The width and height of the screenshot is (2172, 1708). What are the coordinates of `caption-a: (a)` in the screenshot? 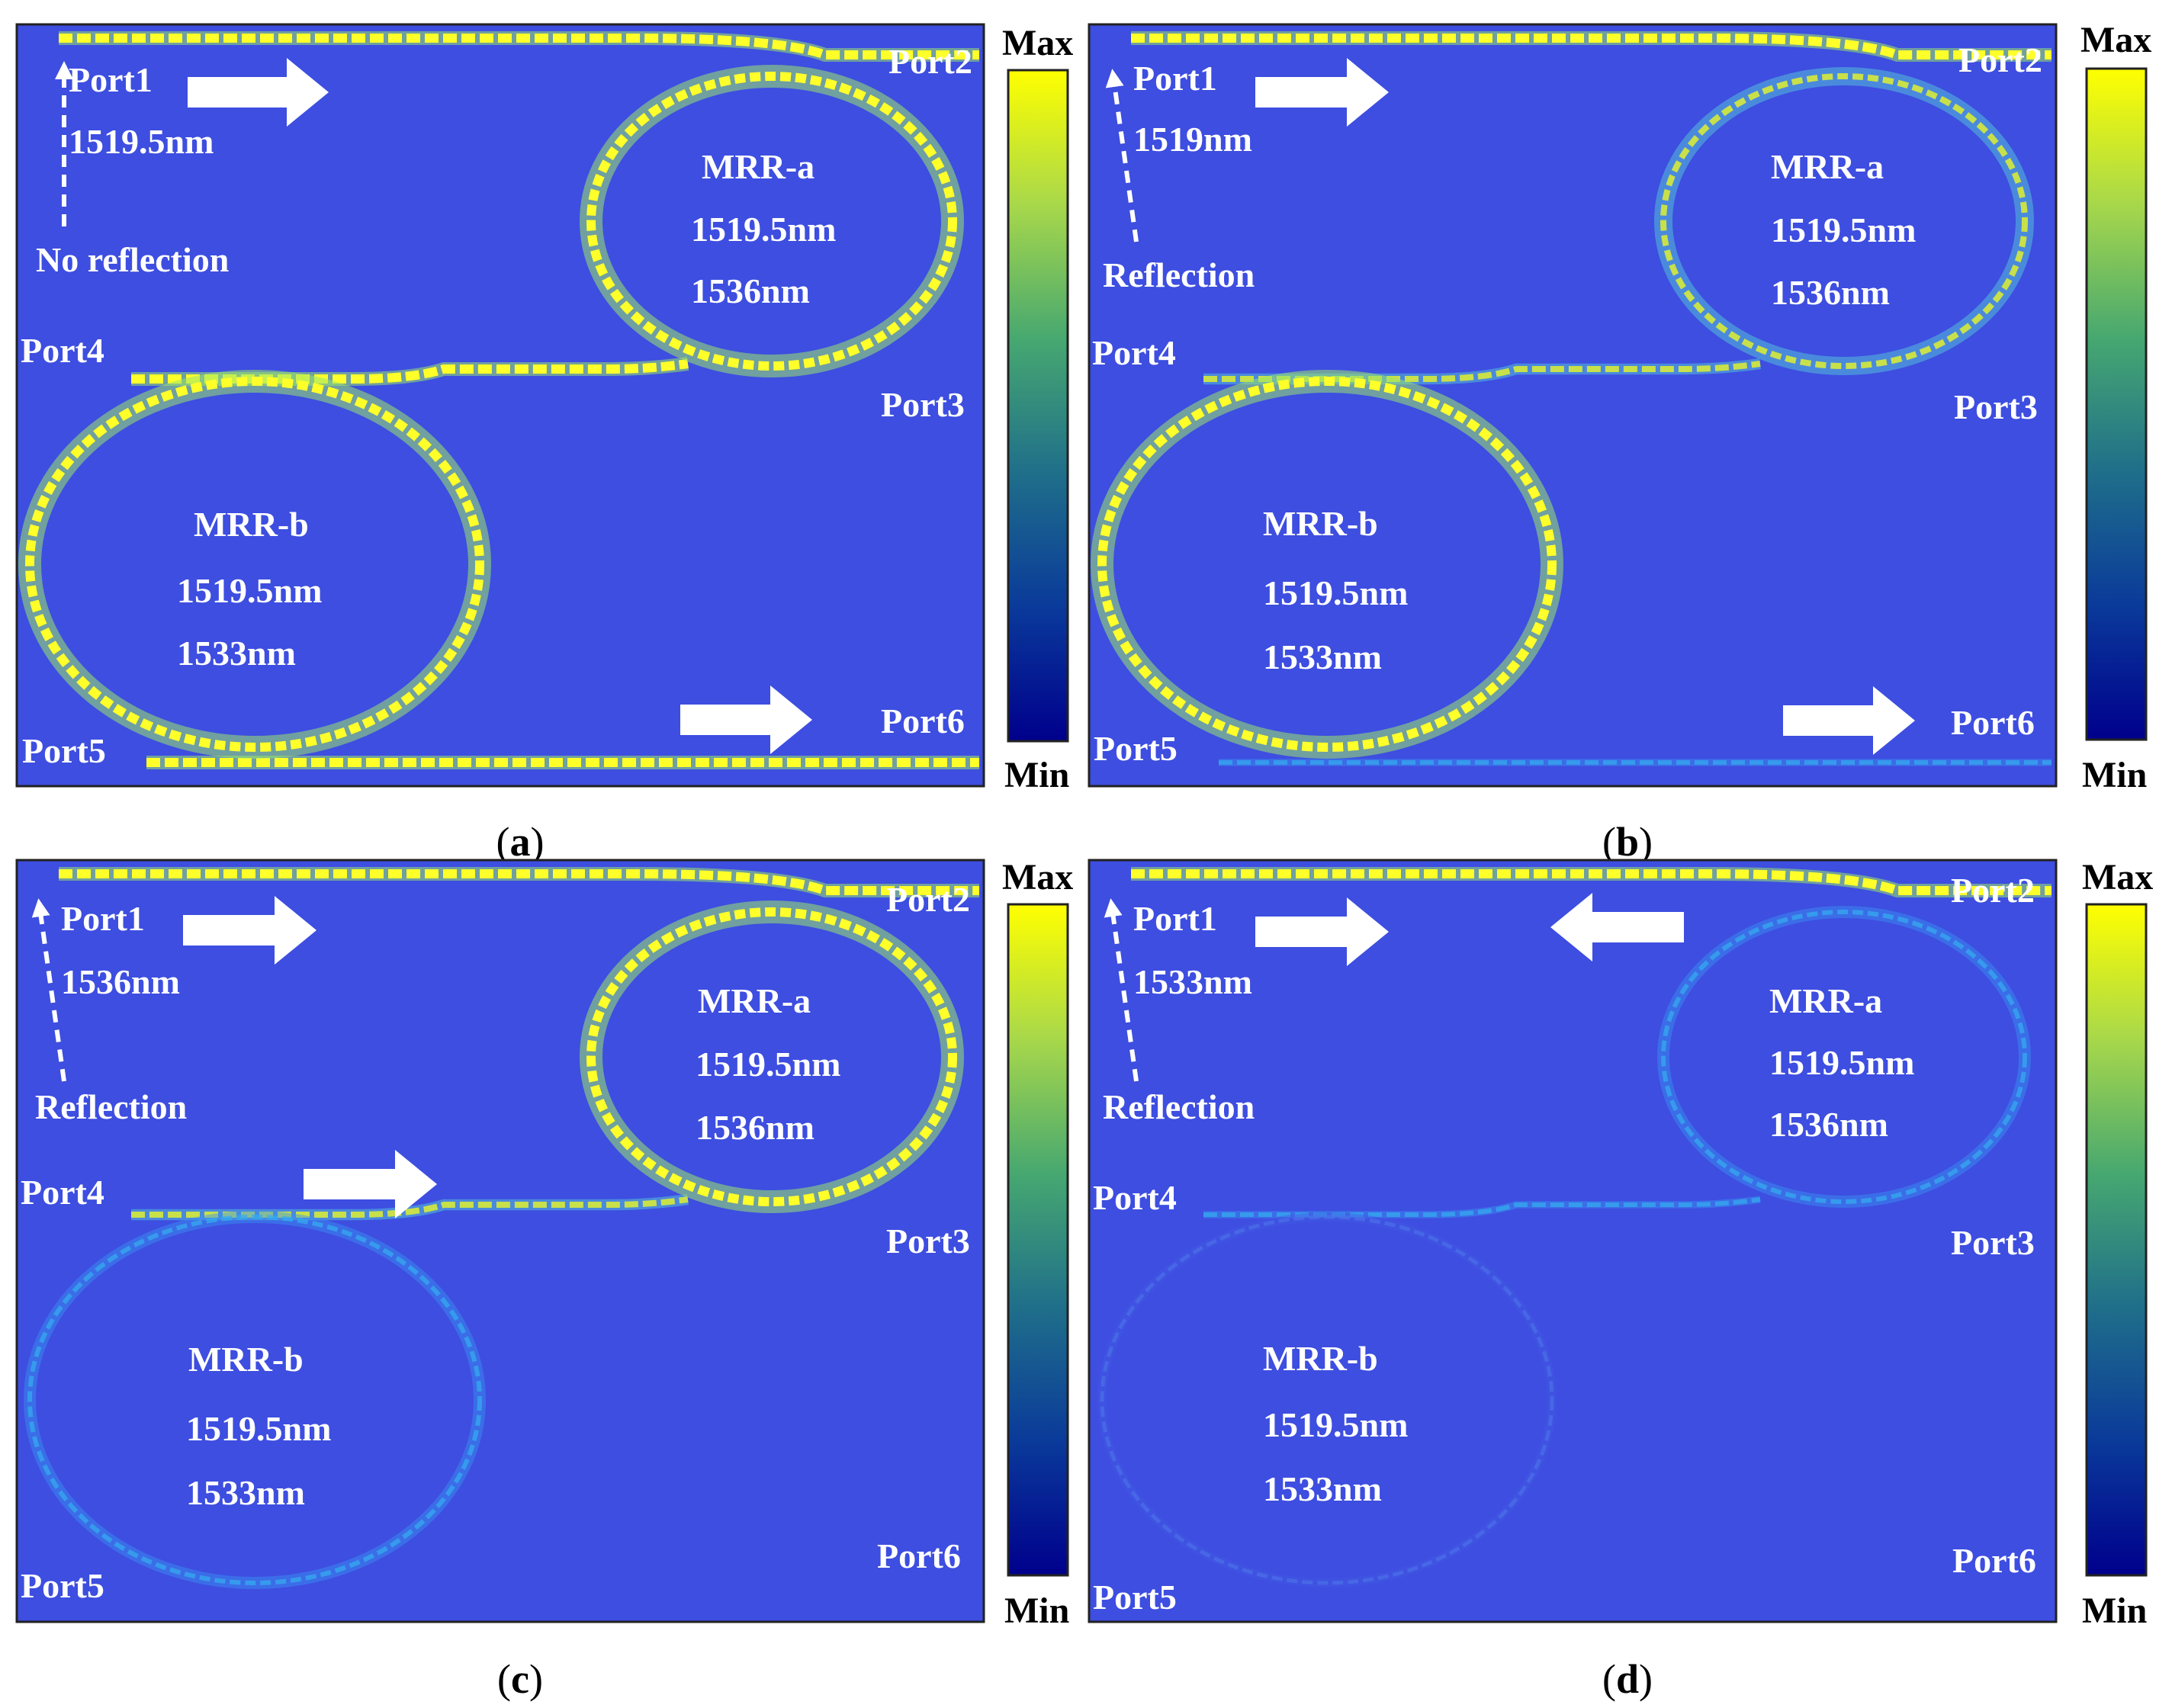 It's located at (520, 842).